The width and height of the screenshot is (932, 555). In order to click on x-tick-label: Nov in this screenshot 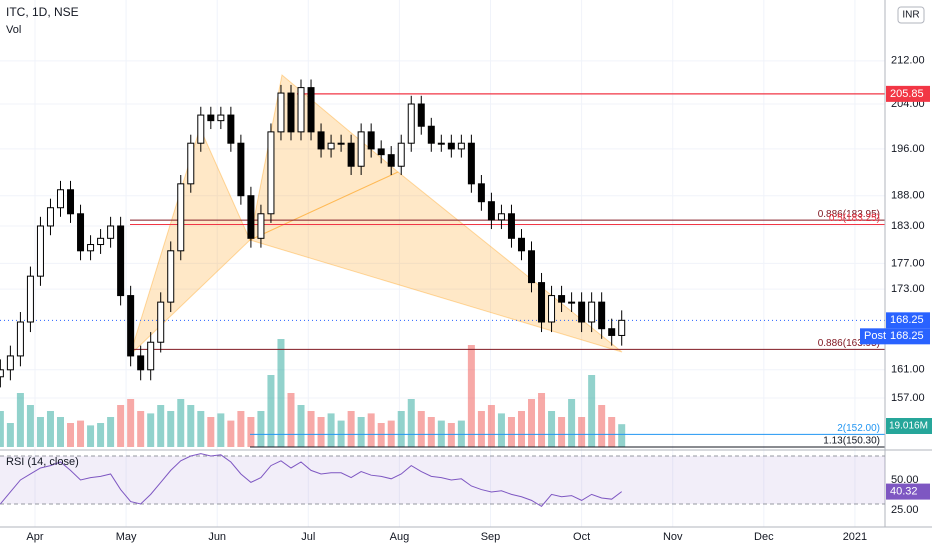, I will do `click(673, 537)`.